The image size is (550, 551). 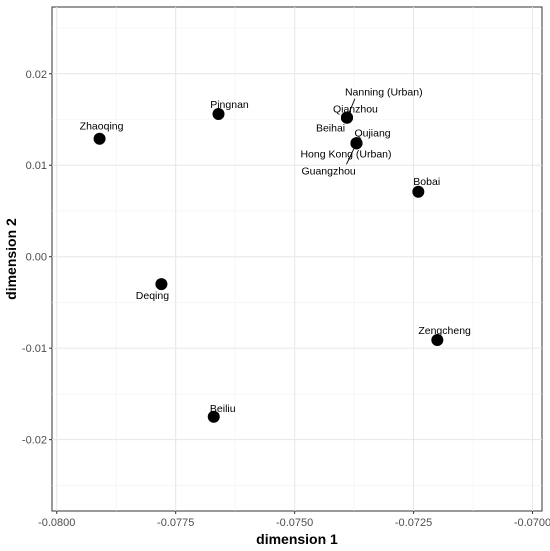 I want to click on point-label: Hong Kong (Urban), so click(x=345, y=154).